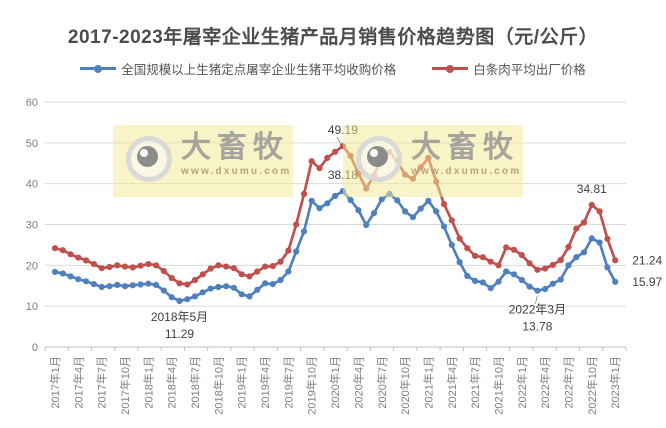 The image size is (666, 428). Describe the element at coordinates (382, 382) in the screenshot. I see `x-axis-label: 2020年7月` at that location.